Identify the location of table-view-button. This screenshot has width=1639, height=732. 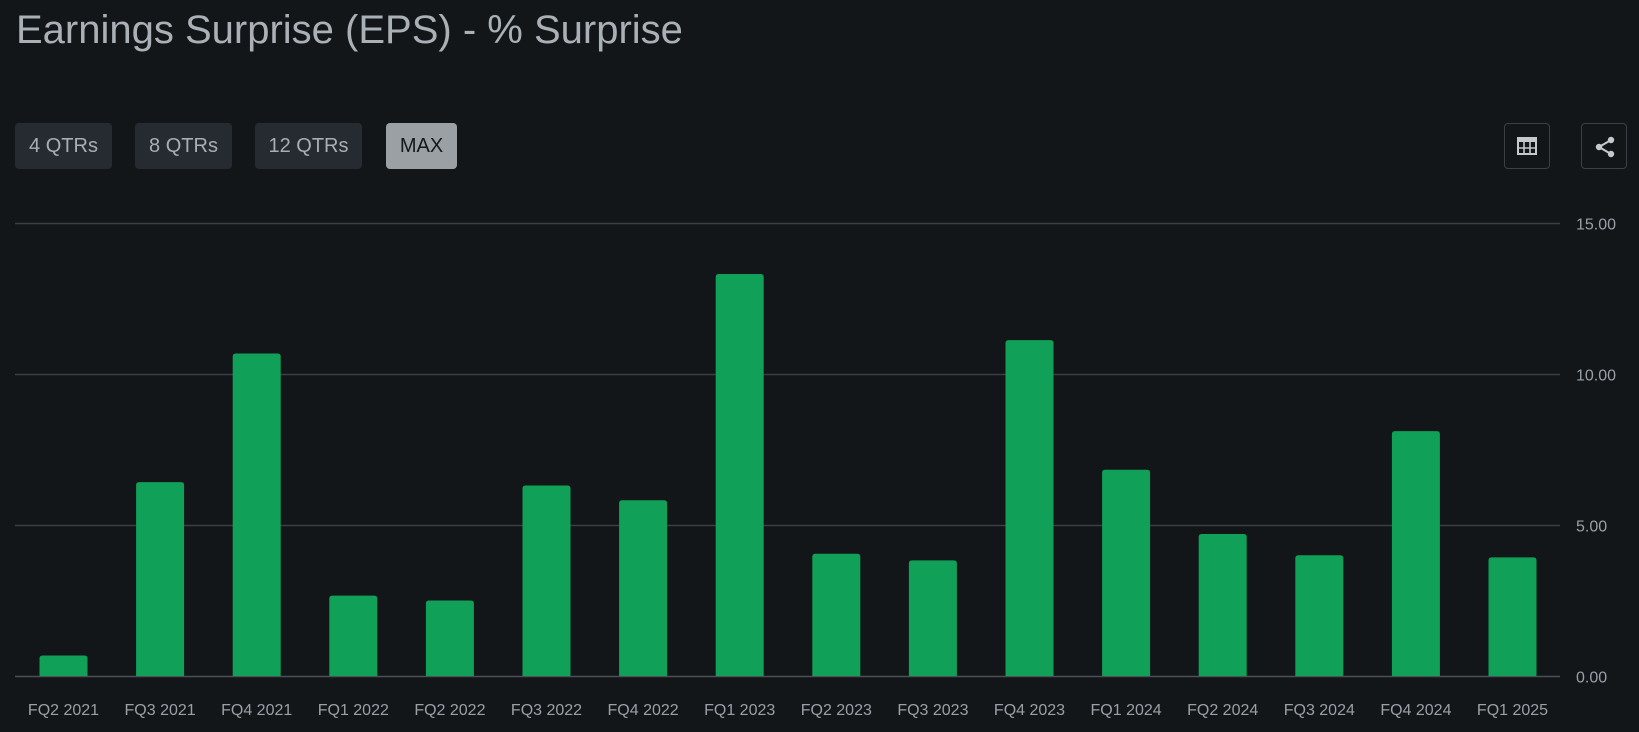
(1527, 146).